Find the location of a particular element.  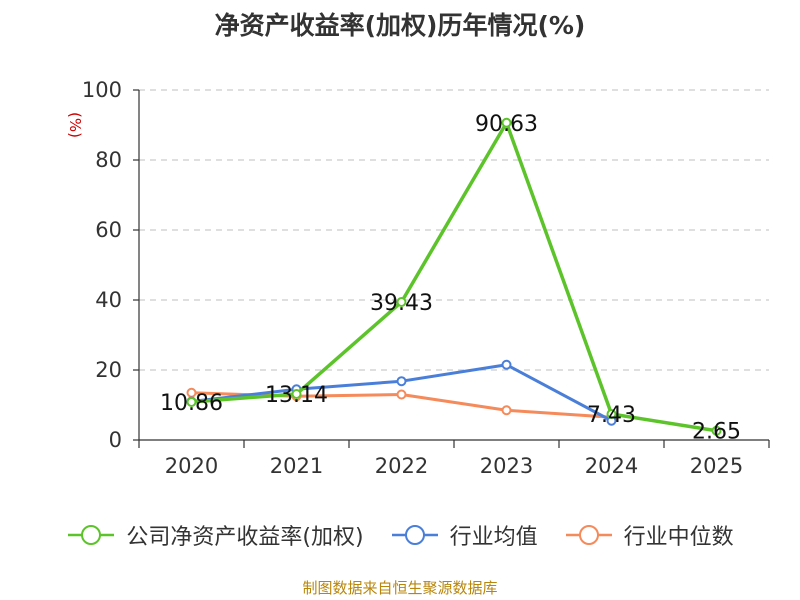

source-note: 制图数据来自恒生聚源数据库 is located at coordinates (400, 588).